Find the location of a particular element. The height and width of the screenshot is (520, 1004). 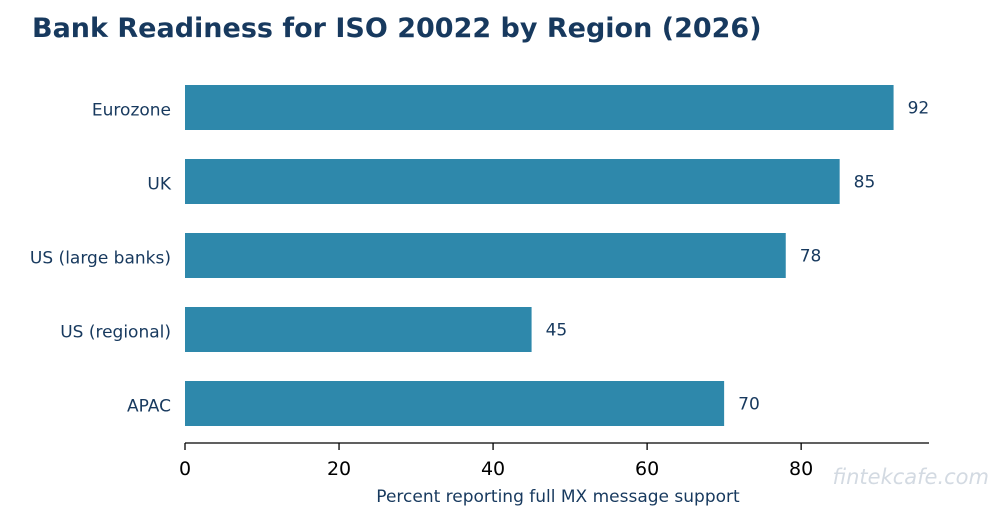

watermark: fintekcafe.com is located at coordinates (911, 477).